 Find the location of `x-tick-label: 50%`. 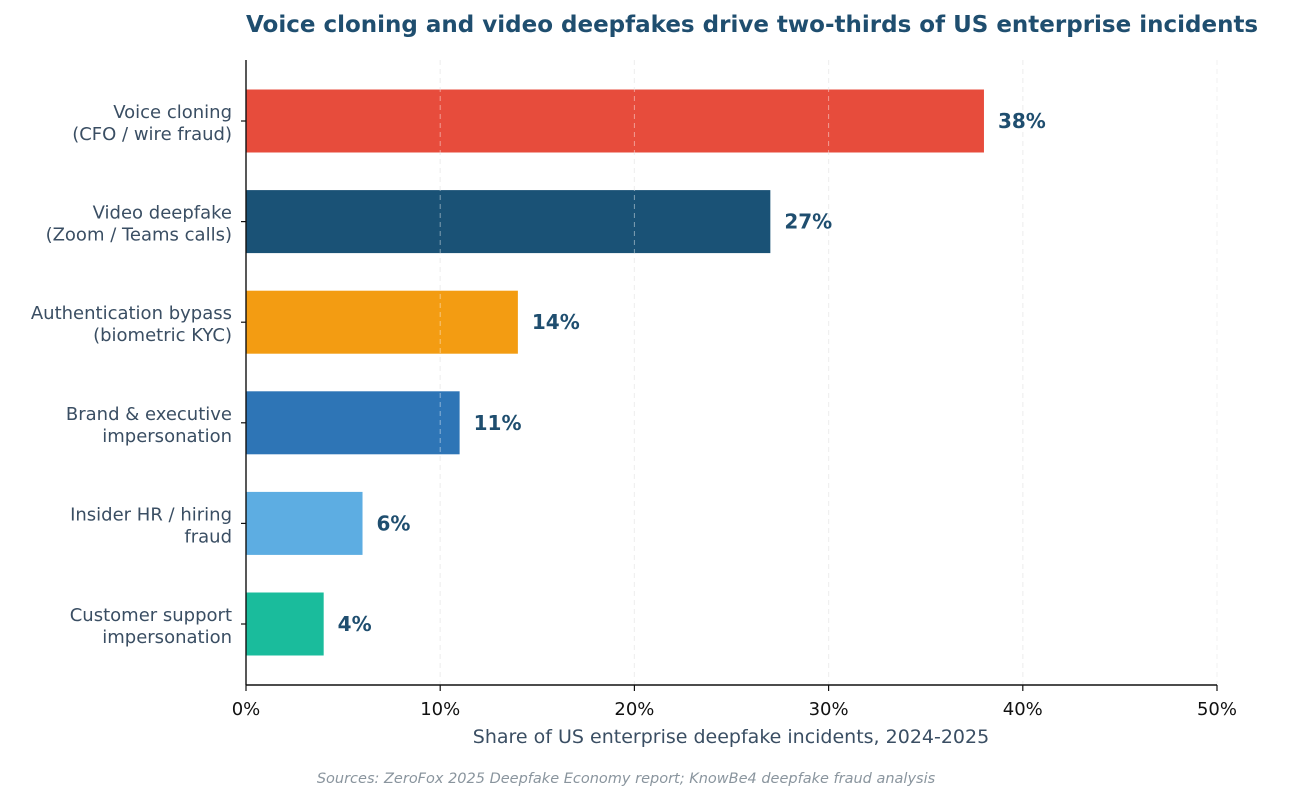

x-tick-label: 50% is located at coordinates (1217, 709).